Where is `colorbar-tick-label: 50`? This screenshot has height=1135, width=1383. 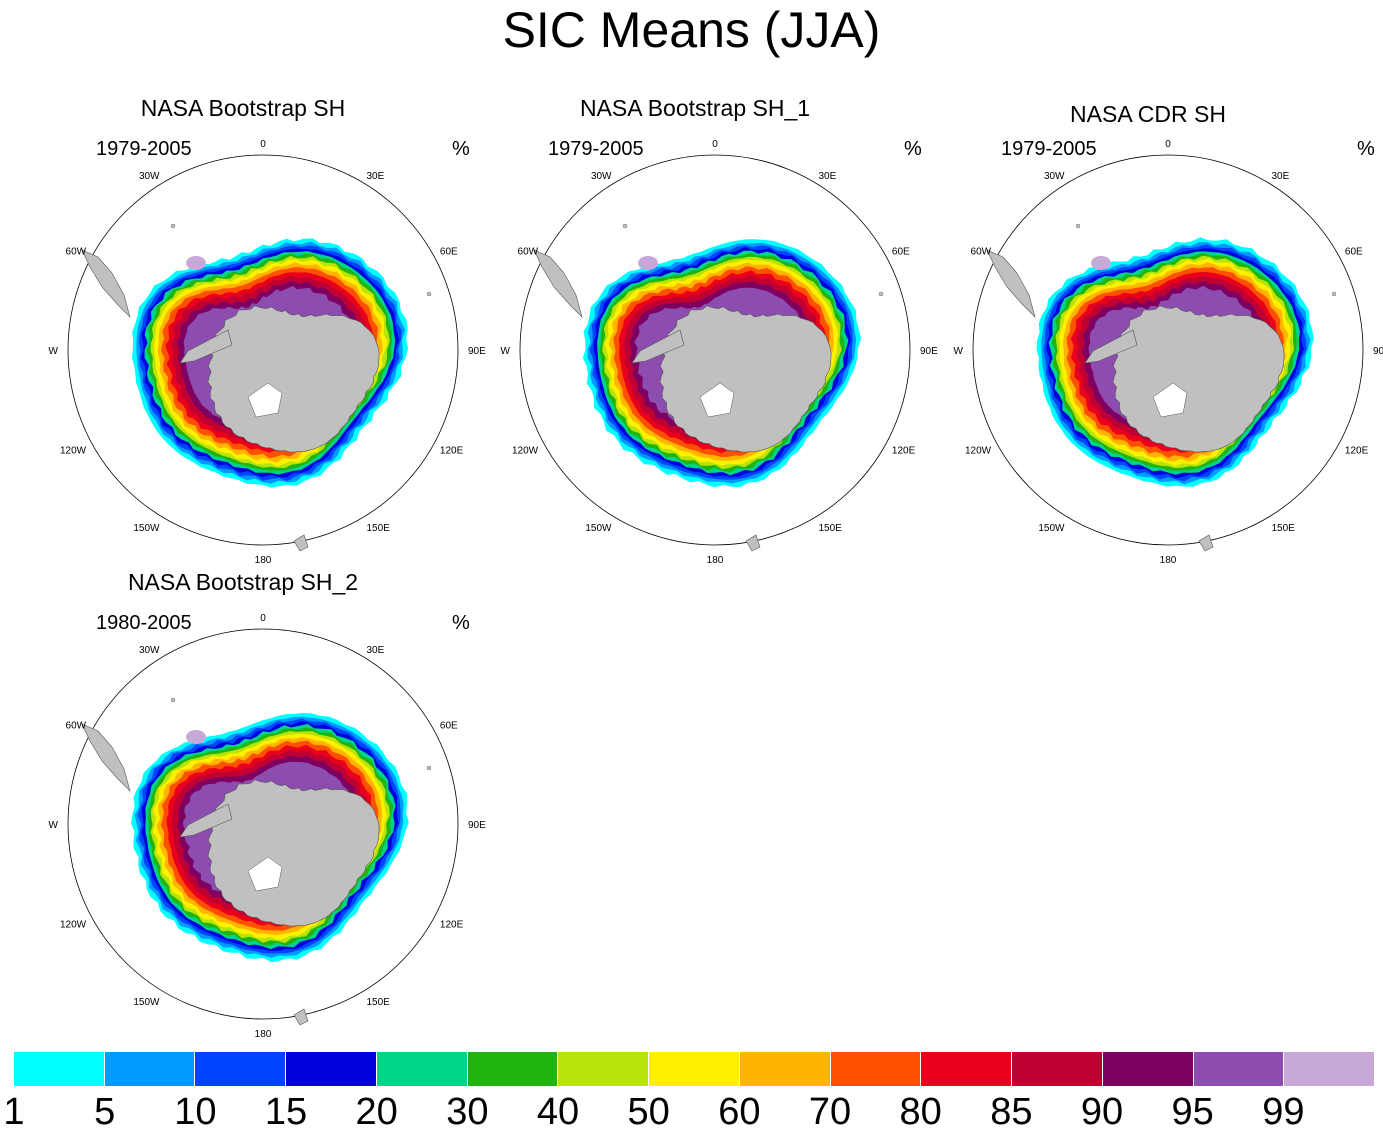
colorbar-tick-label: 50 is located at coordinates (648, 1112).